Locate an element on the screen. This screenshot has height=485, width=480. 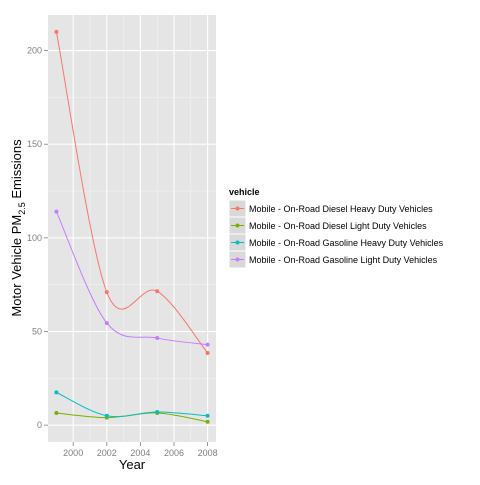
y-tick-label: 0 is located at coordinates (39, 425).